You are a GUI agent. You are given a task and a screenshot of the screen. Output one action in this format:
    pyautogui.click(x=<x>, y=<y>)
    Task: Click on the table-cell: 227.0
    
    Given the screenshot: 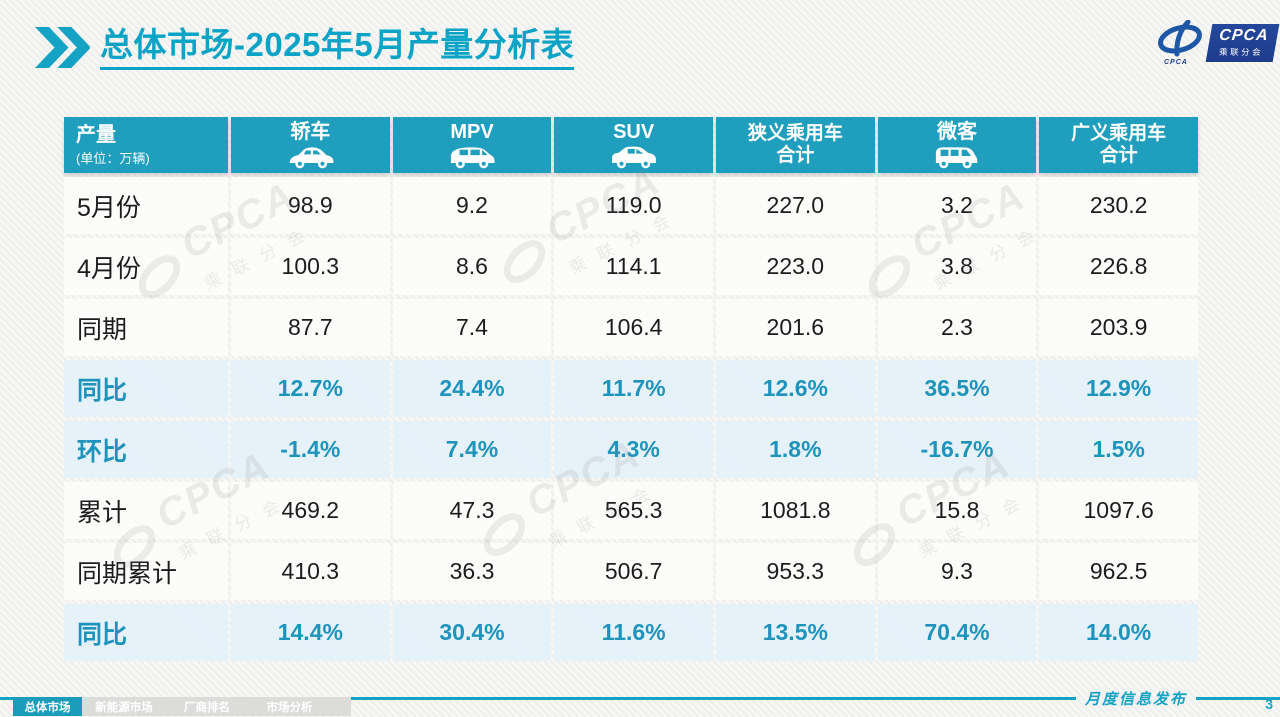 What is the action you would take?
    pyautogui.click(x=795, y=205)
    